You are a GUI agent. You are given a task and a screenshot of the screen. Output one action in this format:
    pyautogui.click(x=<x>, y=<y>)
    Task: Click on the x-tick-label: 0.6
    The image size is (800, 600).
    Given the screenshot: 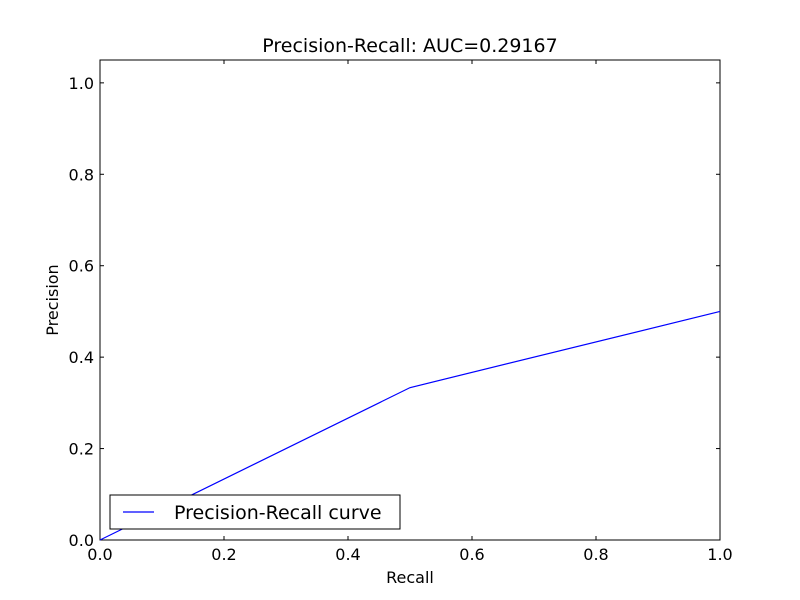 What is the action you would take?
    pyautogui.click(x=471, y=554)
    